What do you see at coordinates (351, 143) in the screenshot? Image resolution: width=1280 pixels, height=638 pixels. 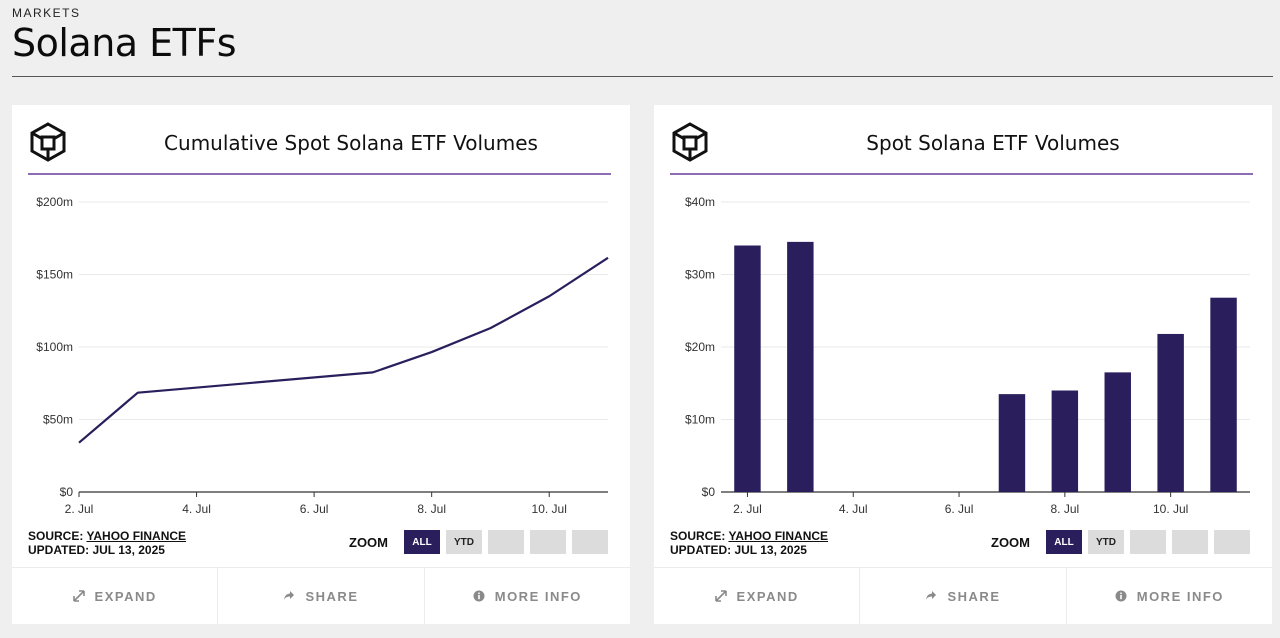 I see `chart-title: Cumulative Spot Solana ETF Volumes` at bounding box center [351, 143].